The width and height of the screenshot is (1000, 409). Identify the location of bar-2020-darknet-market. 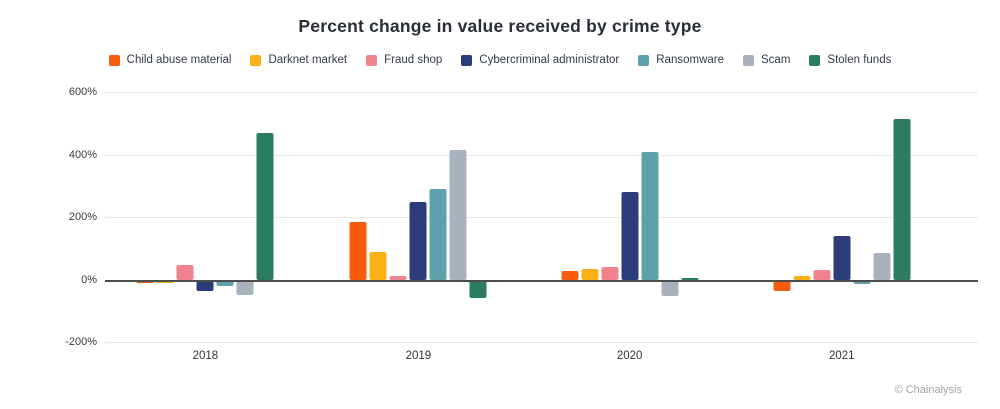
(590, 274).